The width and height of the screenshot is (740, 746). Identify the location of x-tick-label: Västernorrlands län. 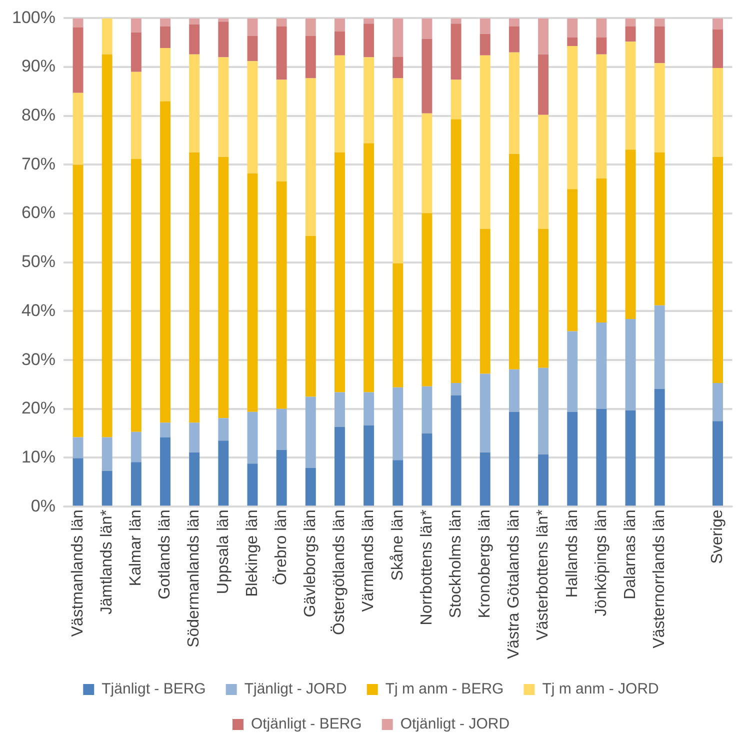
(659, 579).